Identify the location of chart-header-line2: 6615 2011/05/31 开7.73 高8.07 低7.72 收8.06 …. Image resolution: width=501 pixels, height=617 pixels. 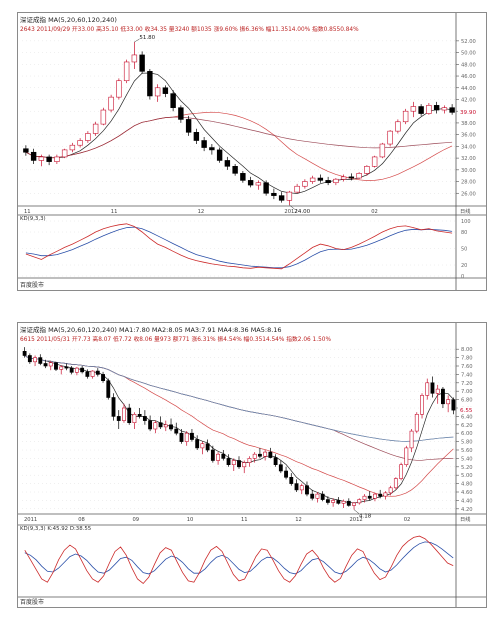
(175, 339).